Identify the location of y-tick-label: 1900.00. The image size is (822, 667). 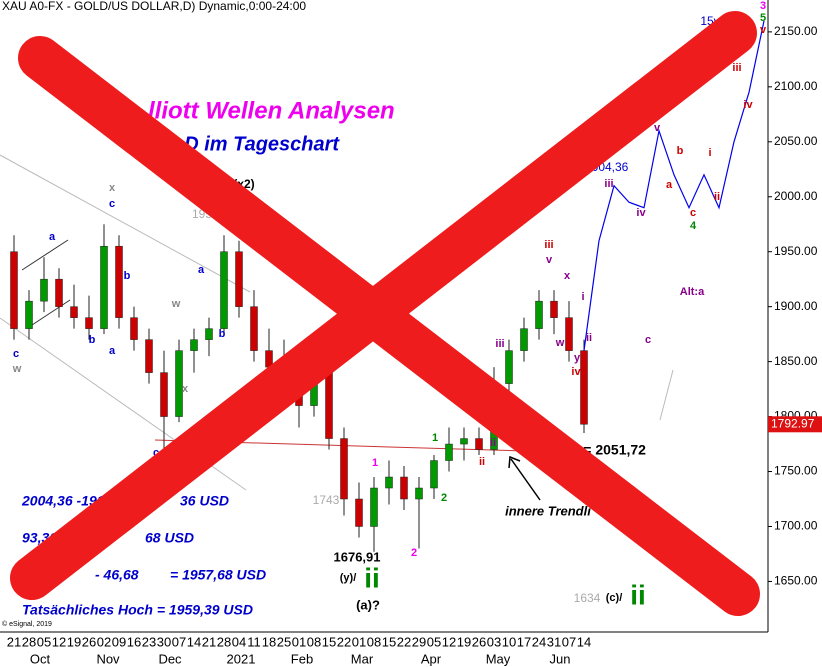
(796, 306).